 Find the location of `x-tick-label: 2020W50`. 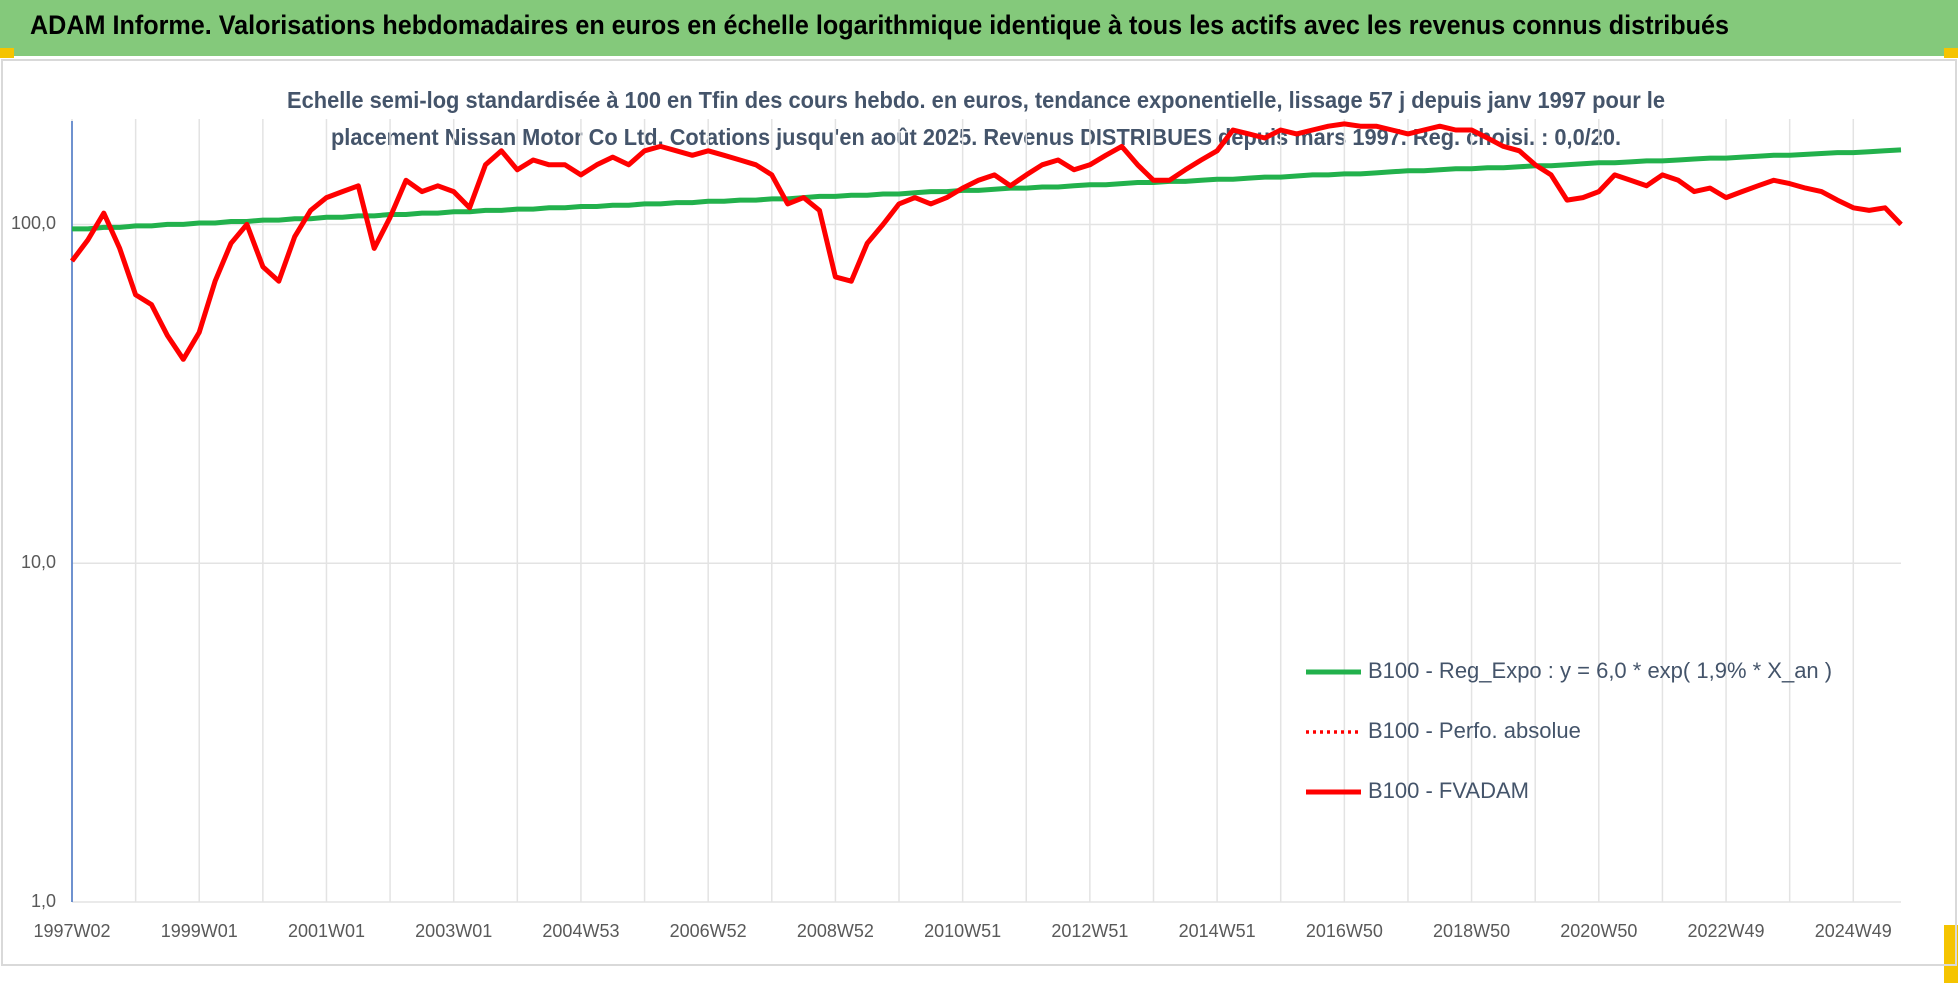

x-tick-label: 2020W50 is located at coordinates (1598, 931).